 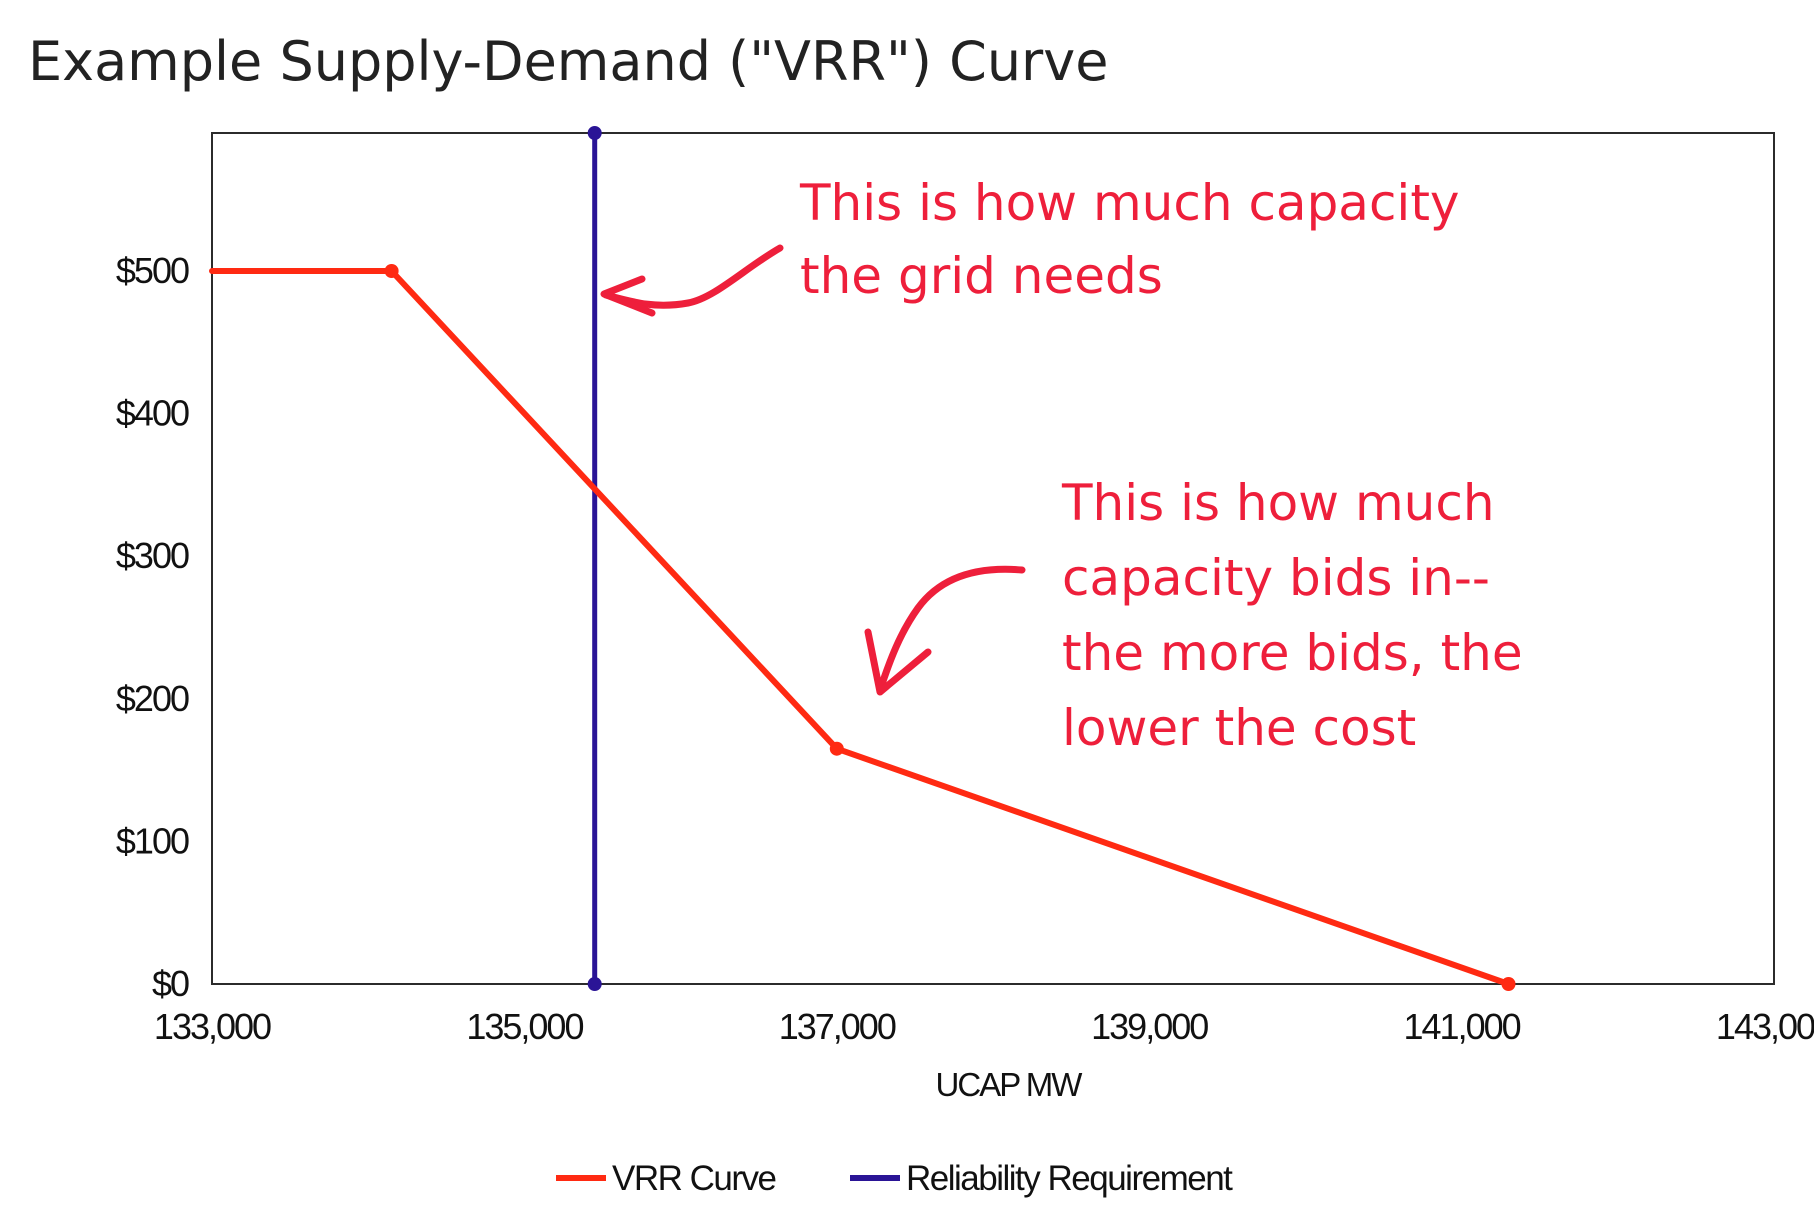 What do you see at coordinates (1149, 1026) in the screenshot?
I see `x-tick-label: 139,000` at bounding box center [1149, 1026].